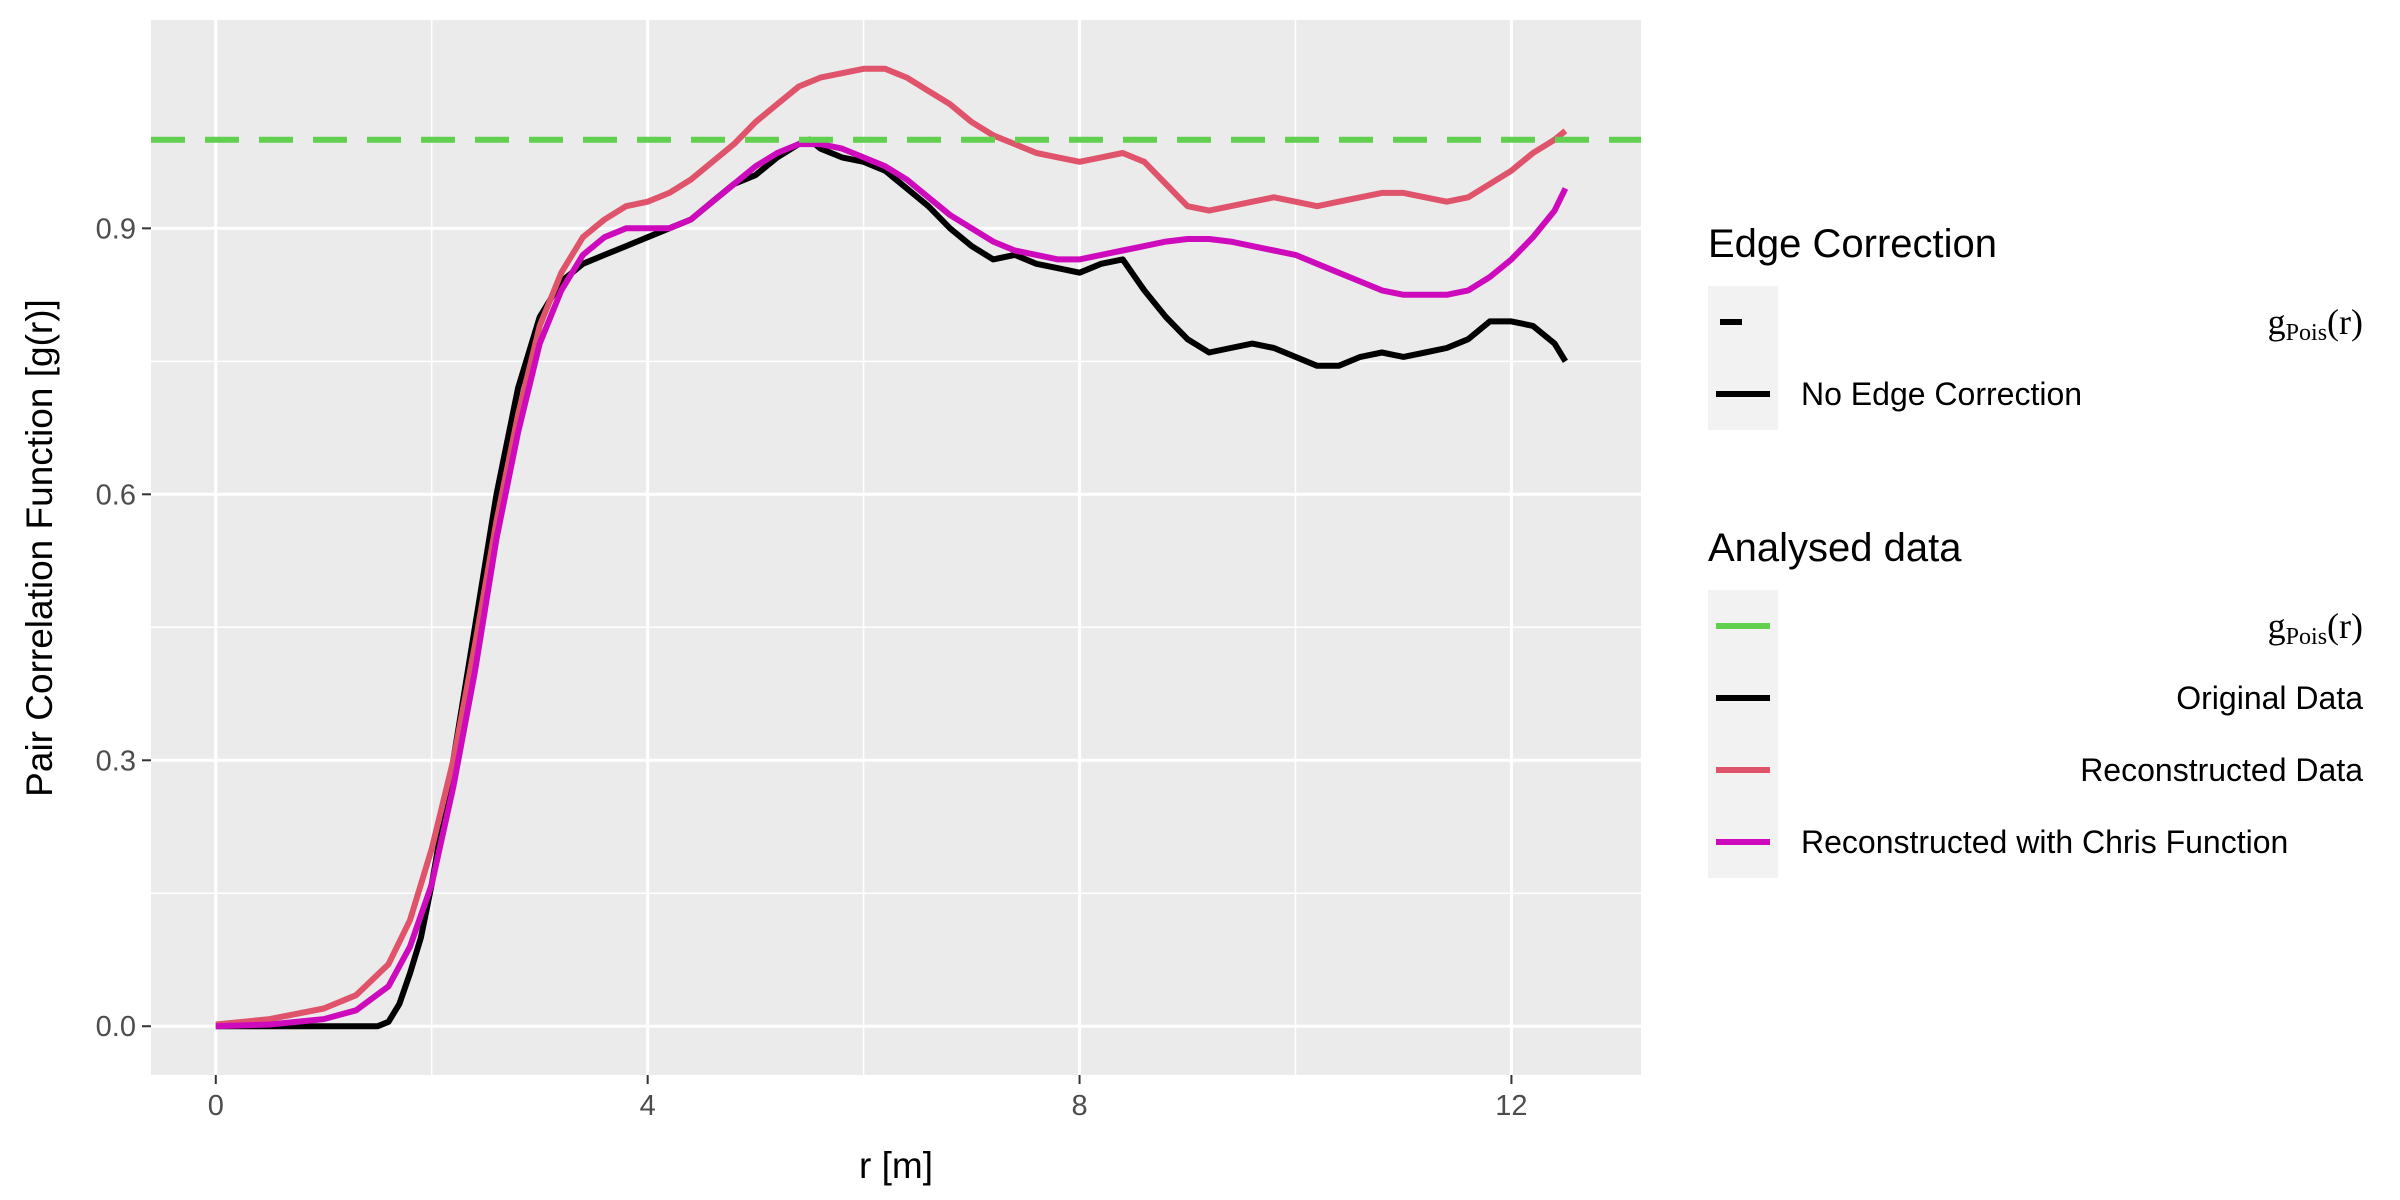 Image resolution: width=2400 pixels, height=1200 pixels. What do you see at coordinates (1079, 1106) in the screenshot?
I see `x-tick-label: 8` at bounding box center [1079, 1106].